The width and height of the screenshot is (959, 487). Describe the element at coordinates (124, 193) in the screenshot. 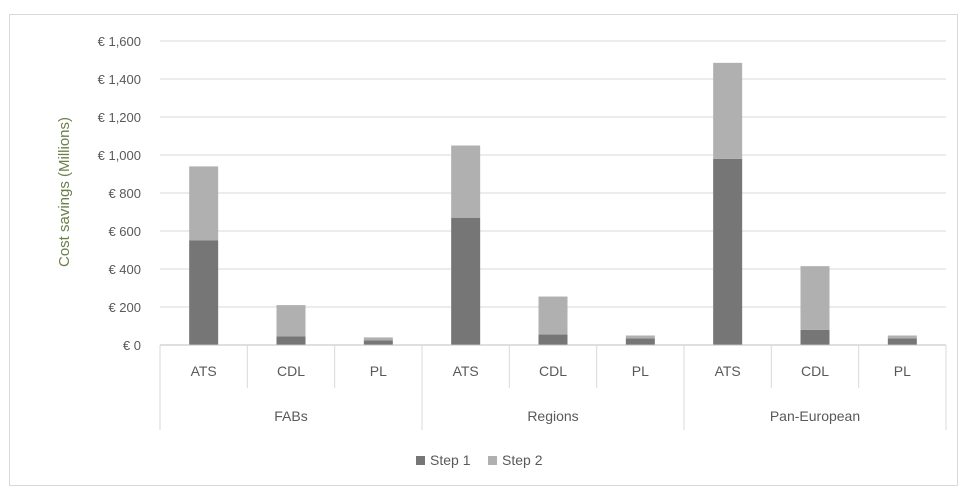

I see `y-tick-label: € 800` at that location.